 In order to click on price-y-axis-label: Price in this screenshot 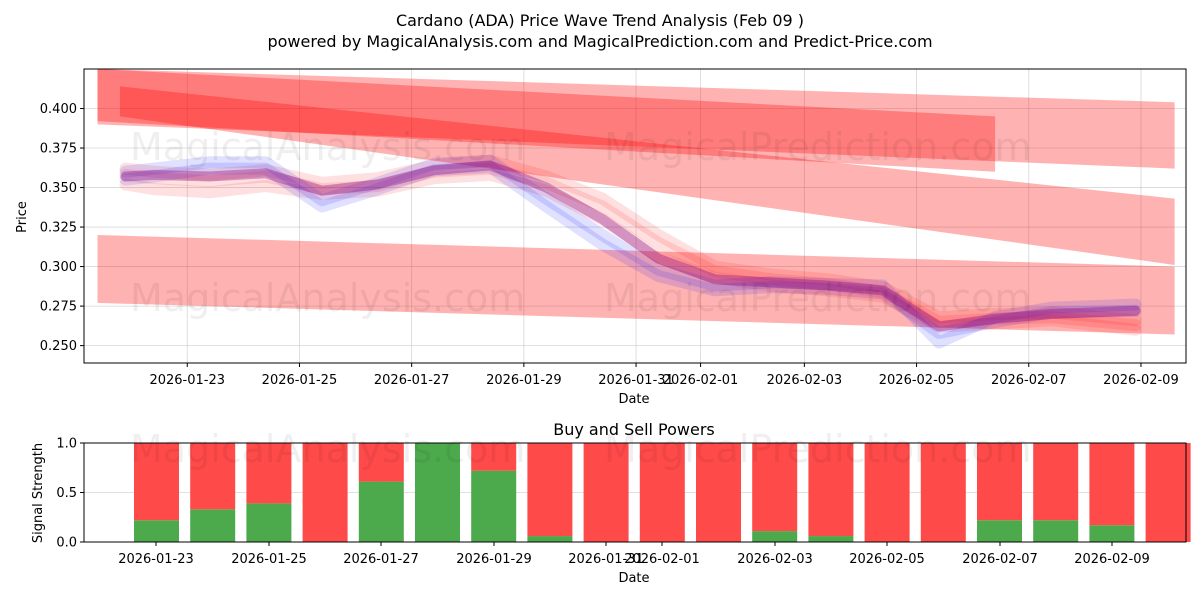, I will do `click(22, 217)`.